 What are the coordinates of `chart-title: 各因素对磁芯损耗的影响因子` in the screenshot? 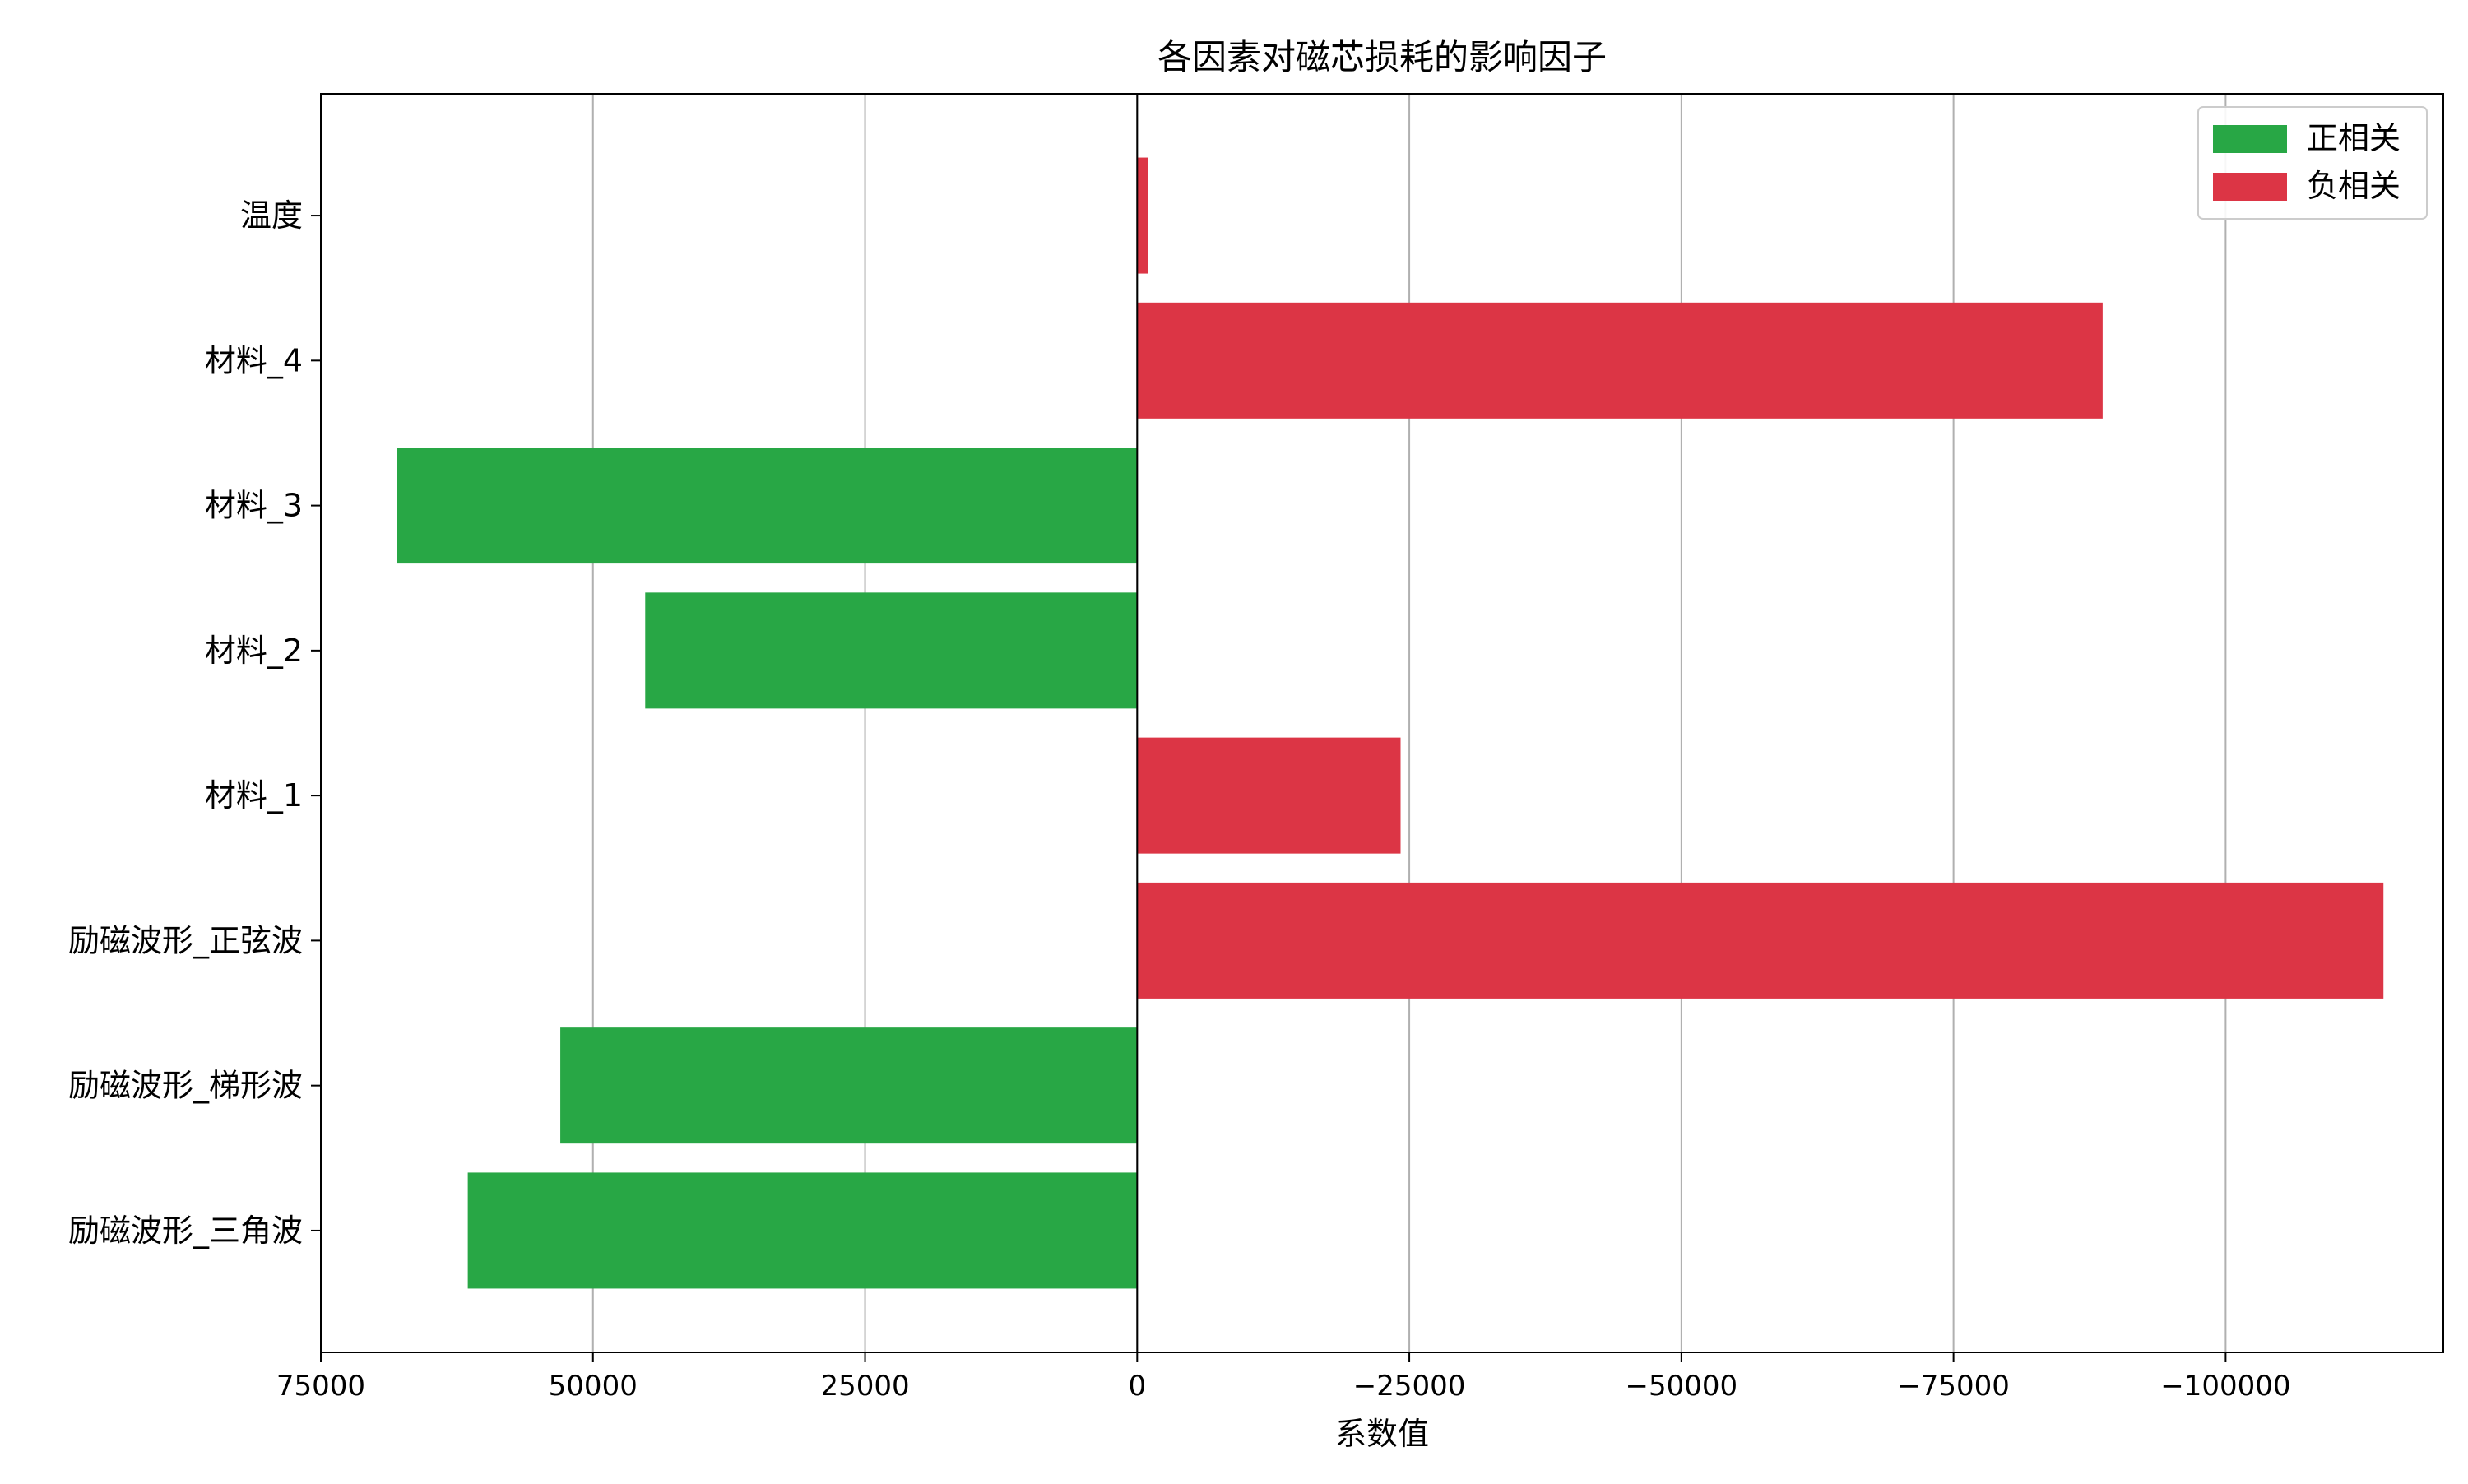 It's located at (1382, 57).